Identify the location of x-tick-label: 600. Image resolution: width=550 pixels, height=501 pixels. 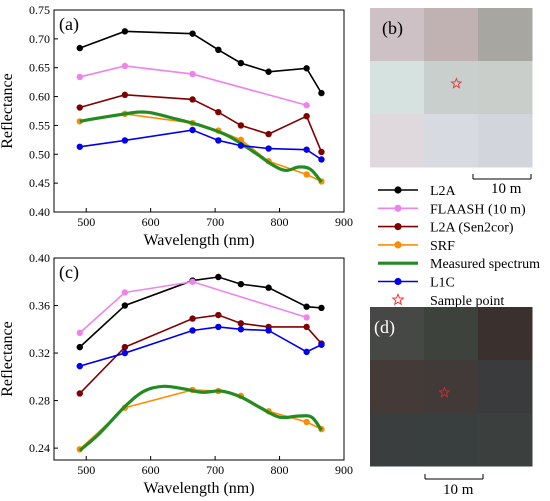
(151, 222).